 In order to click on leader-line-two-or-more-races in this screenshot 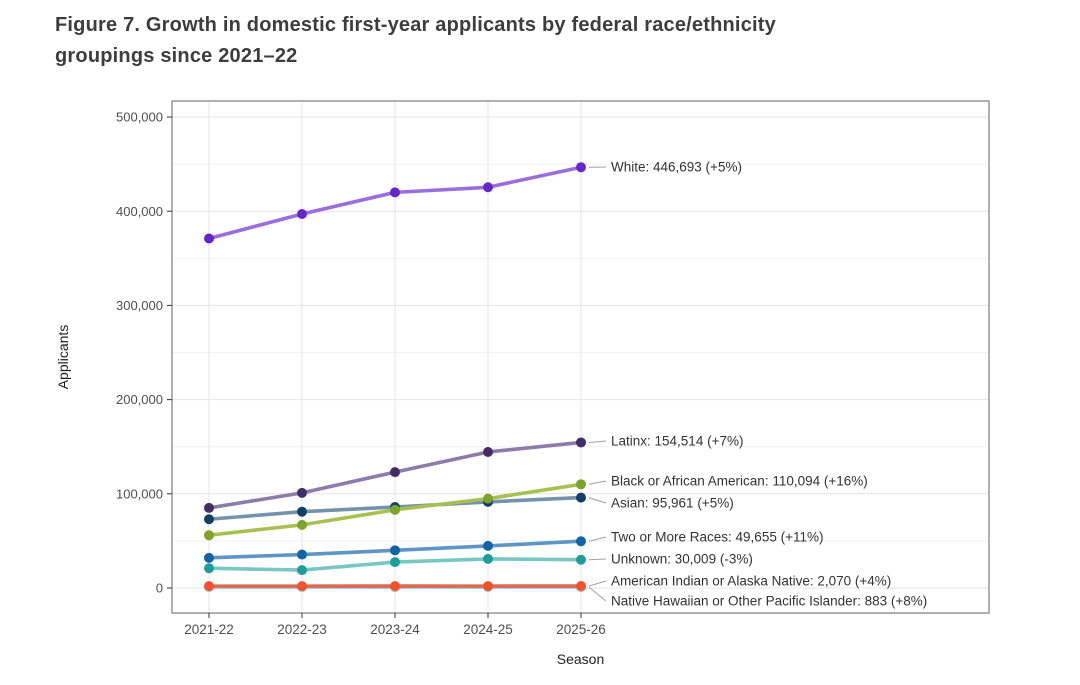, I will do `click(597, 539)`.